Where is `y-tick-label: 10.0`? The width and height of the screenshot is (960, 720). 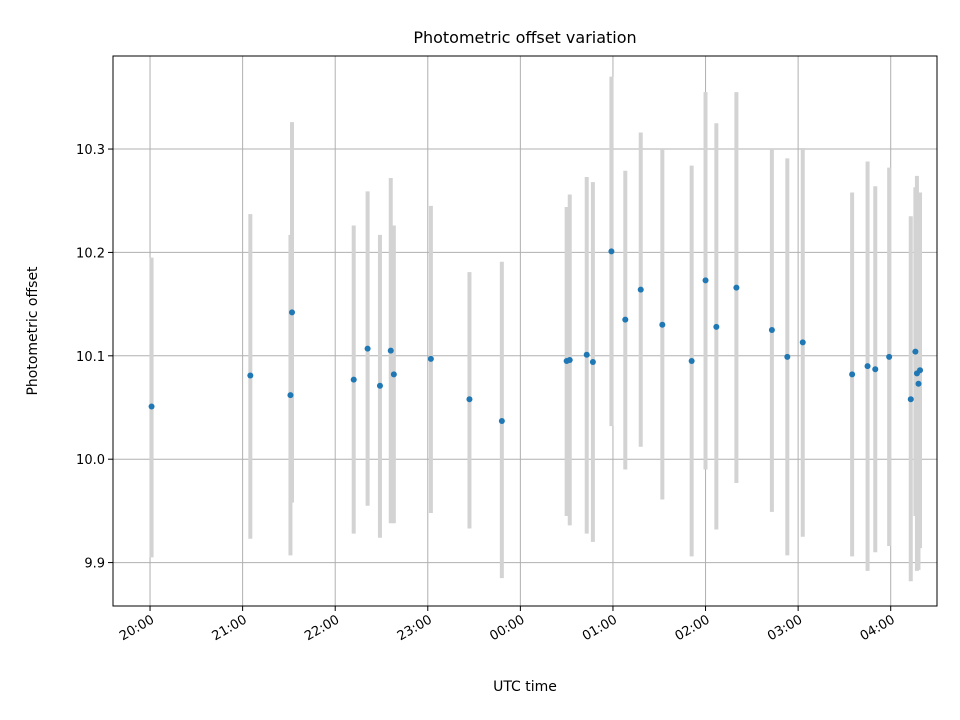 y-tick-label: 10.0 is located at coordinates (90, 460).